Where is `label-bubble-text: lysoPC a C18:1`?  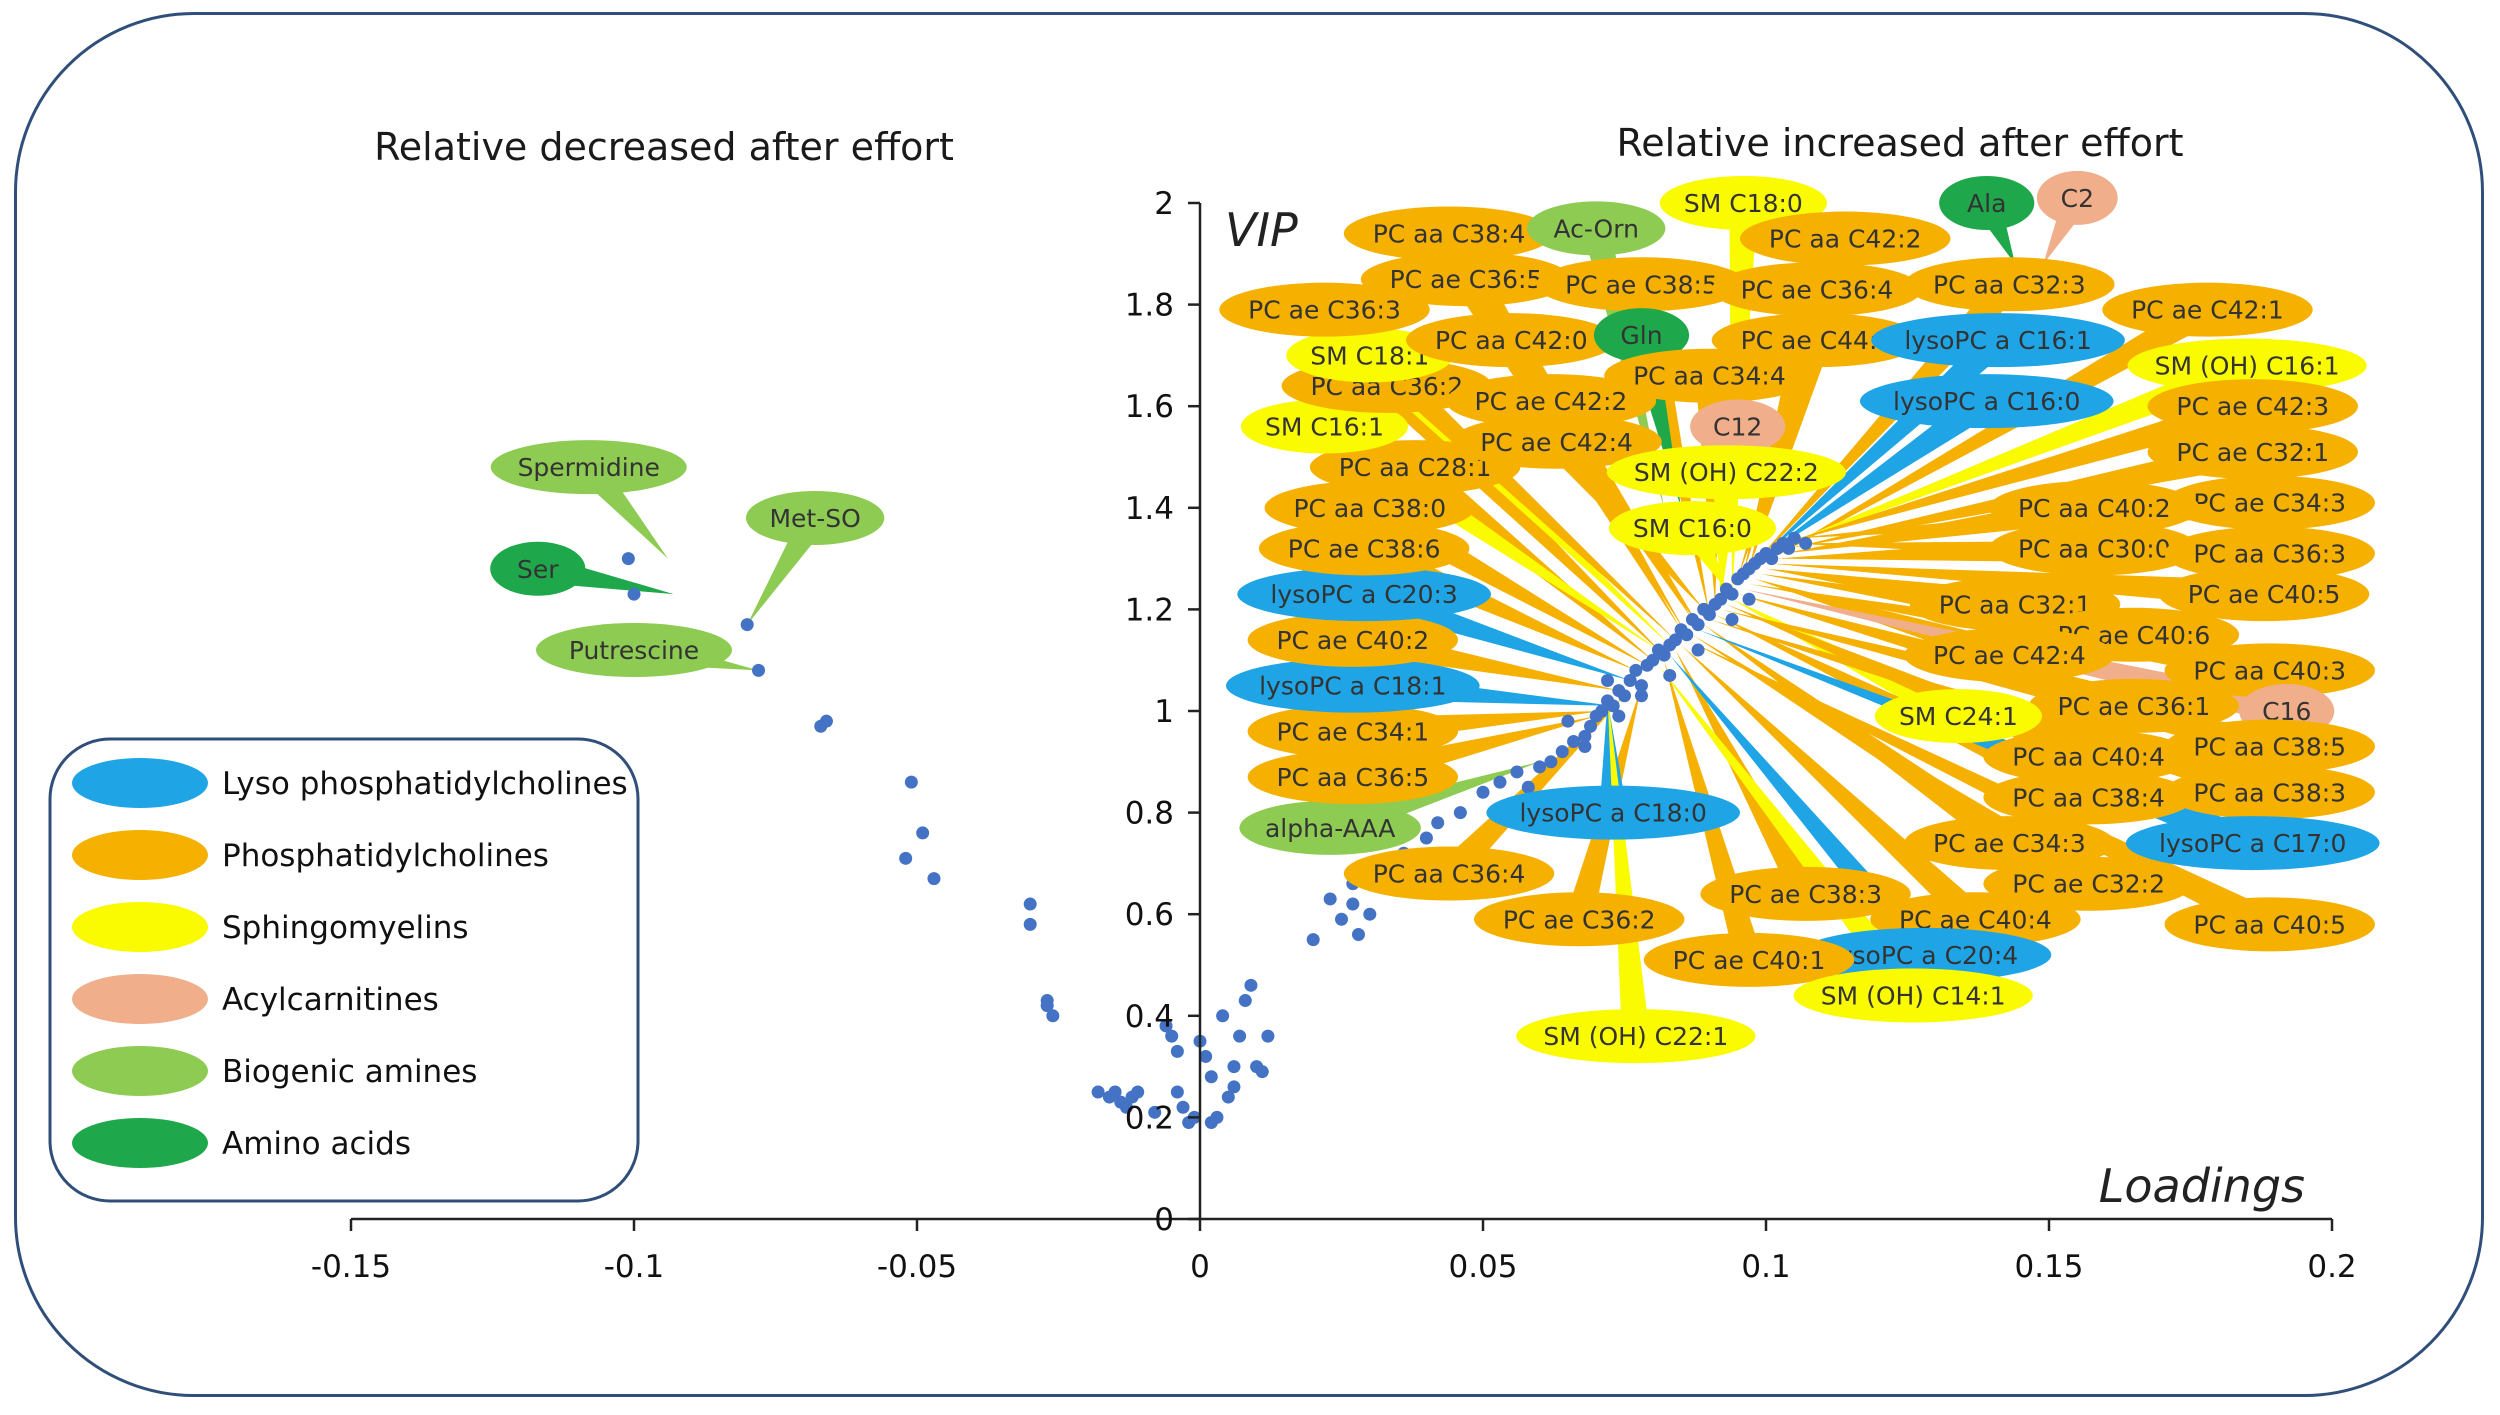
label-bubble-text: lysoPC a C18:1 is located at coordinates (1352, 686).